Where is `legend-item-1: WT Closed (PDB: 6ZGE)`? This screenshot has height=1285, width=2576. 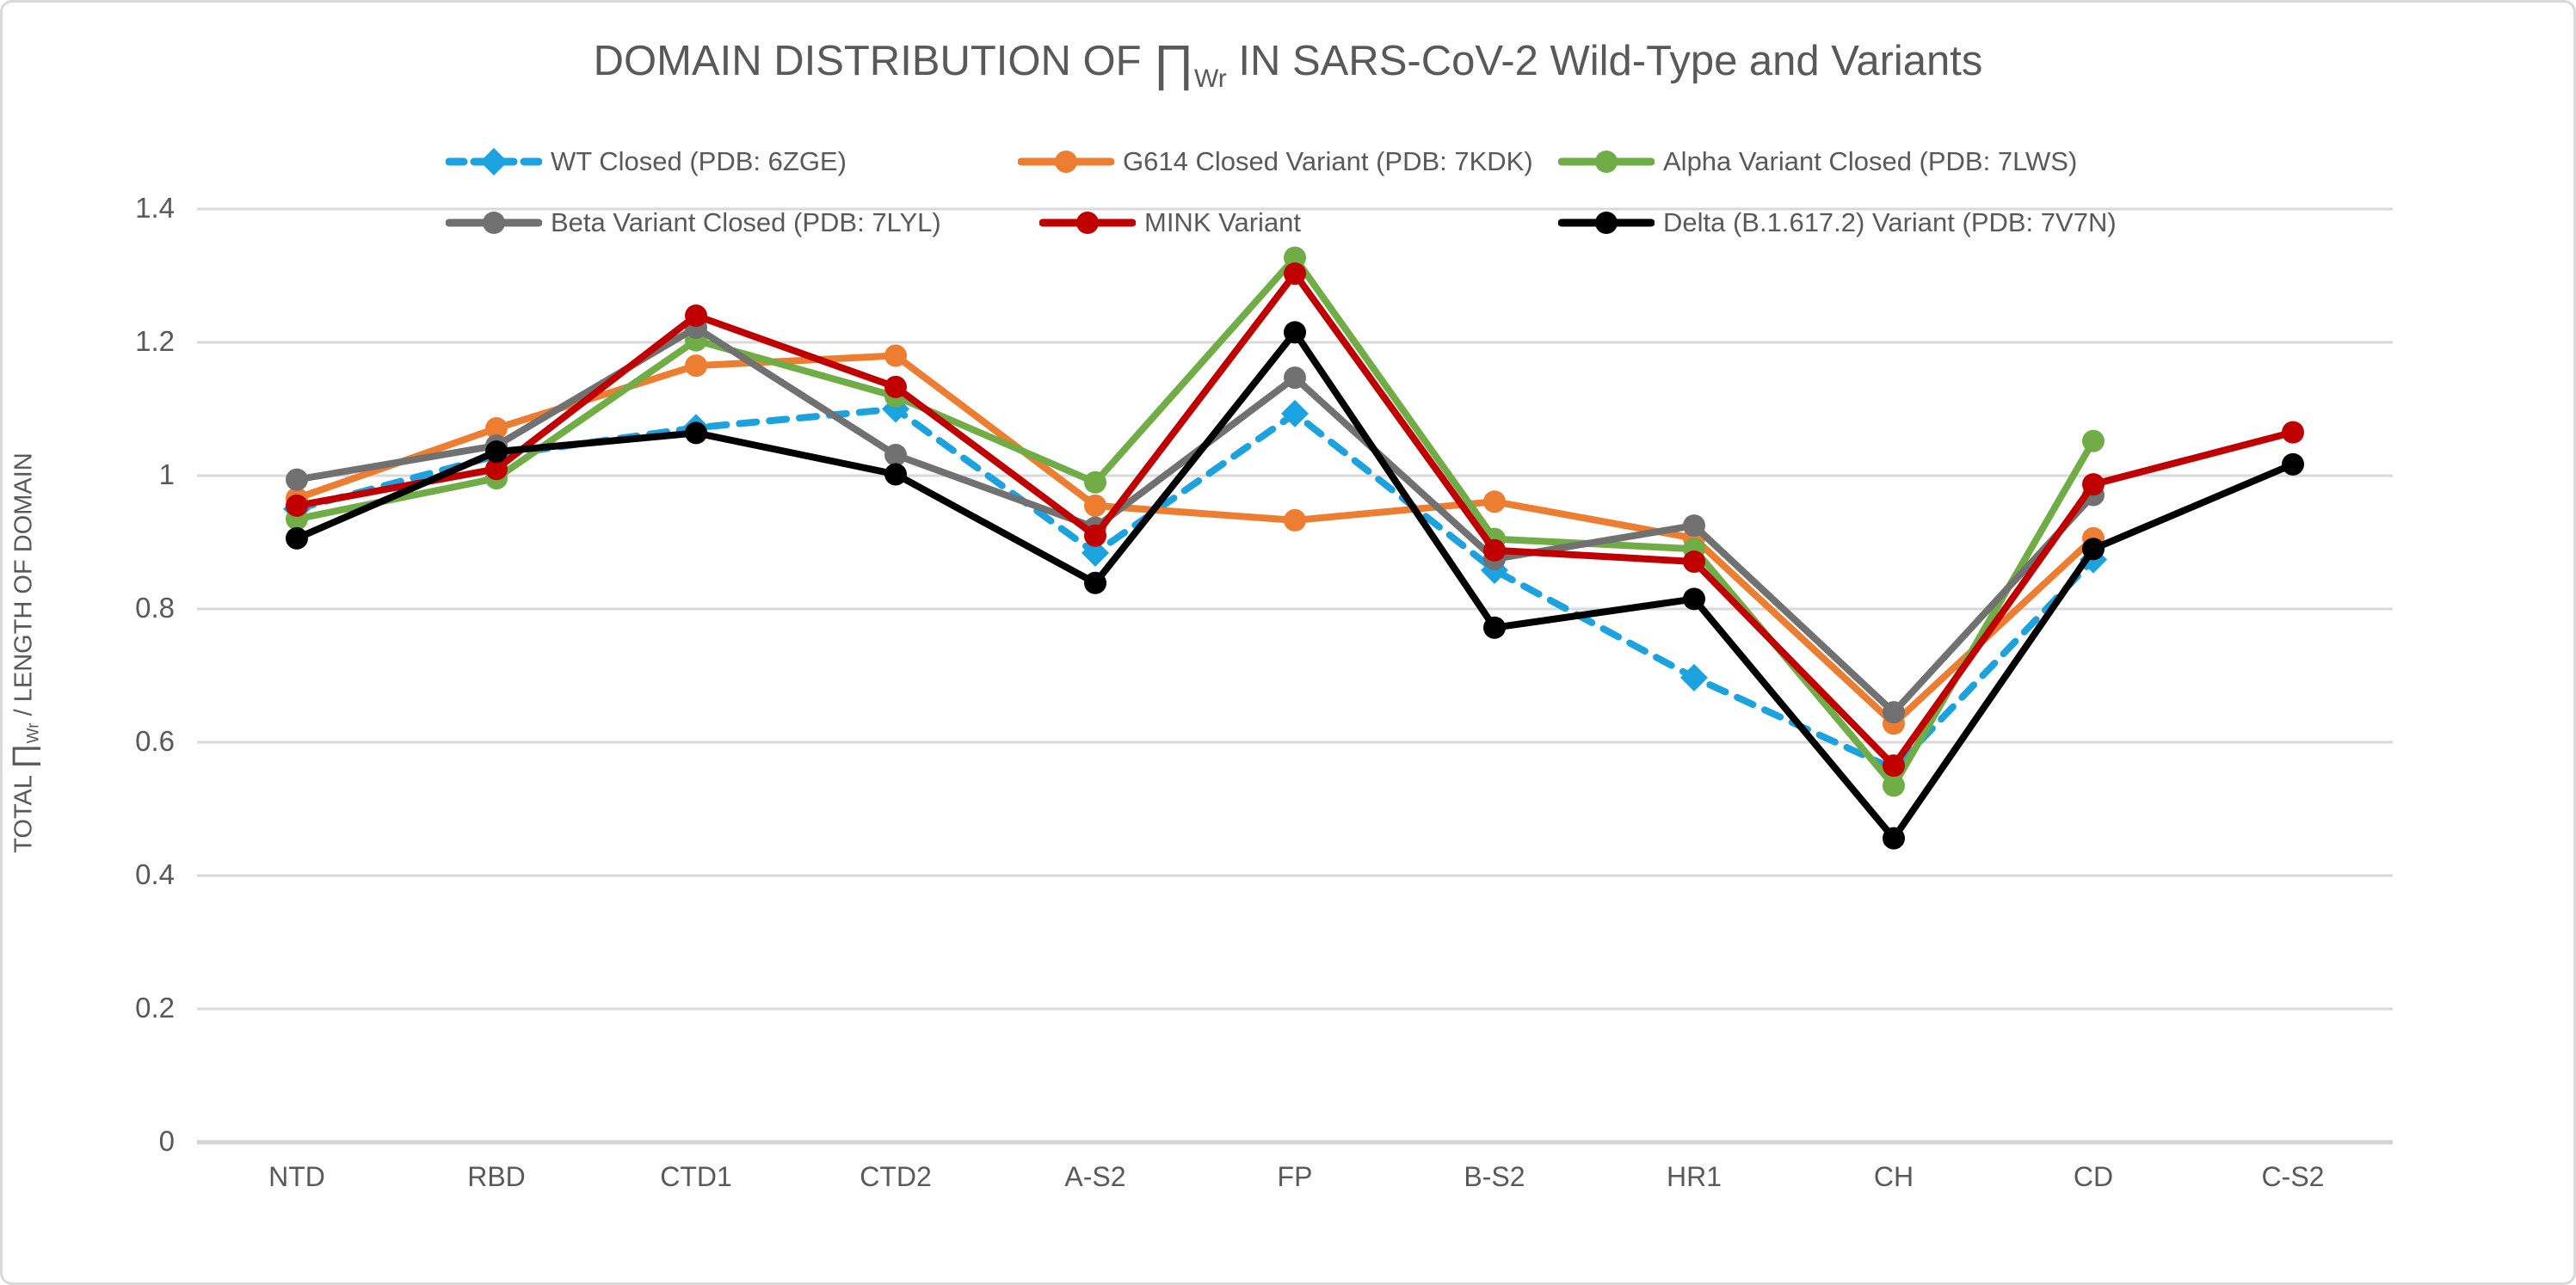
legend-item-1: WT Closed (PDB: 6ZGE) is located at coordinates (647, 161).